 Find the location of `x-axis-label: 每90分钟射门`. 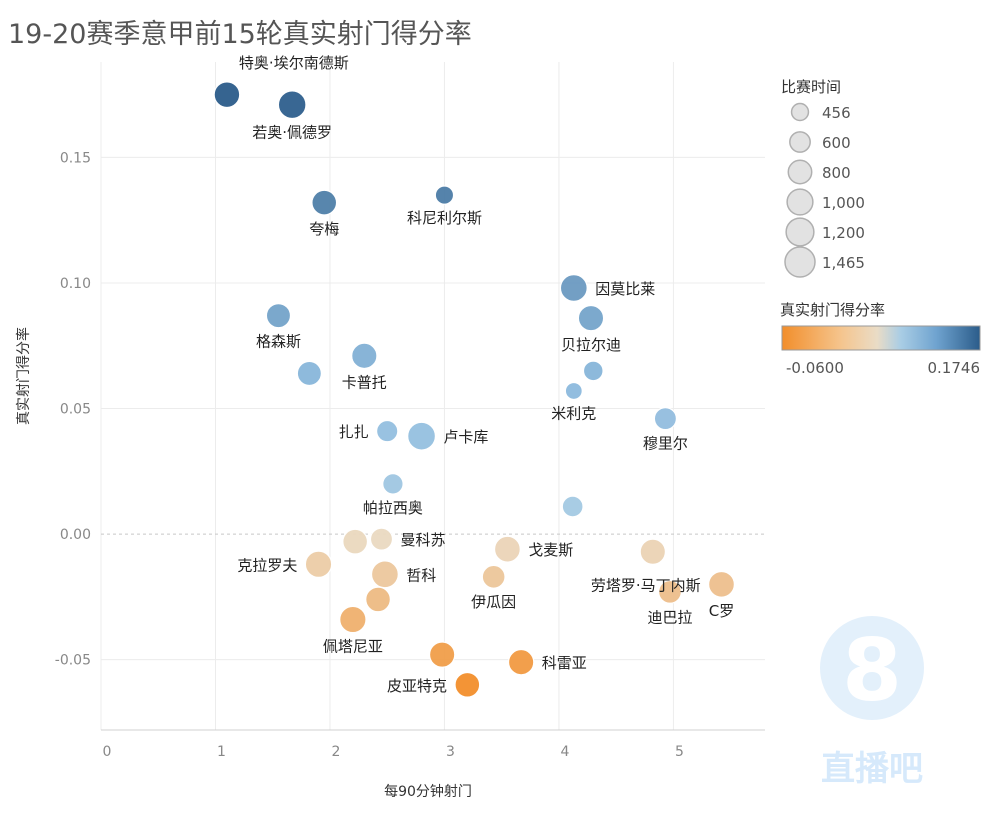

x-axis-label: 每90分钟射门 is located at coordinates (428, 791).